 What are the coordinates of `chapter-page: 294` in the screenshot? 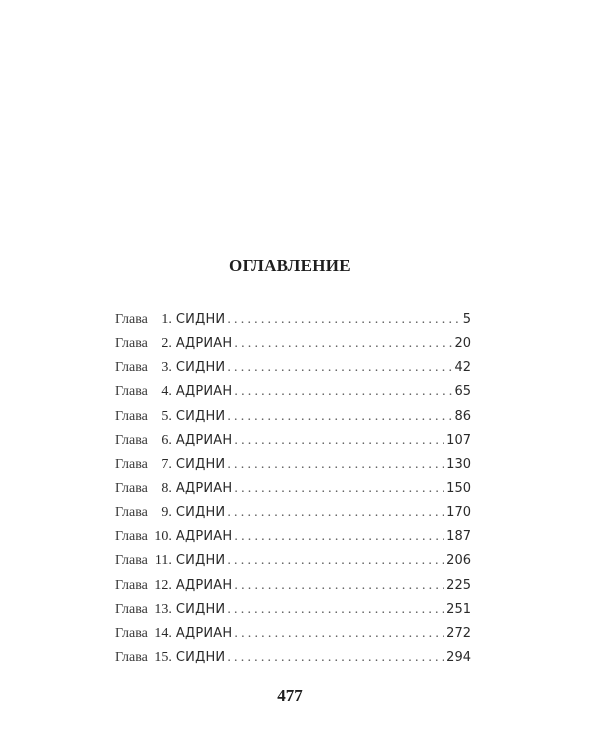 It's located at (458, 657).